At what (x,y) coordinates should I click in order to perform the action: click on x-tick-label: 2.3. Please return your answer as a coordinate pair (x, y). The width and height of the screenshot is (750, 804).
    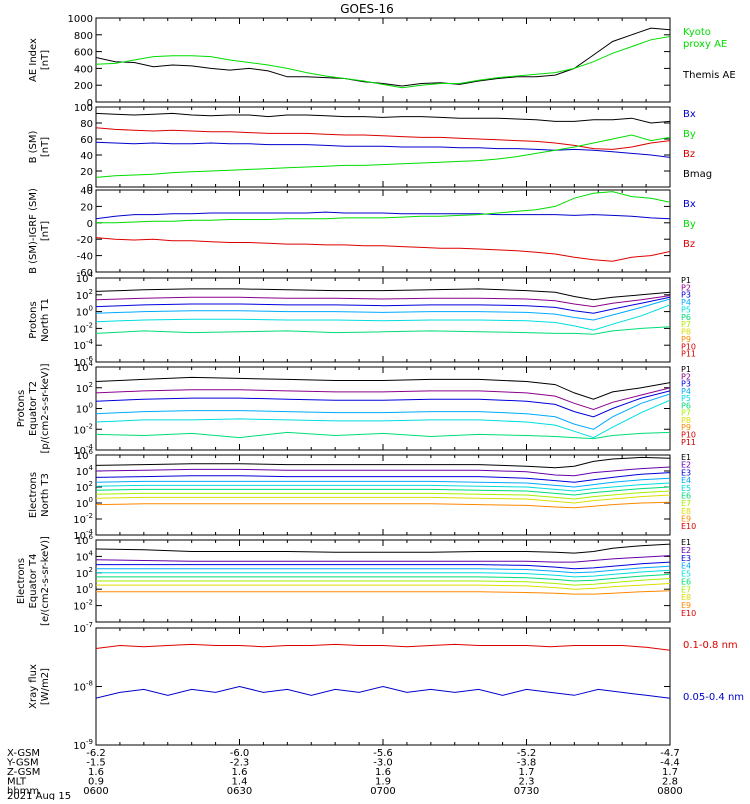
    Looking at the image, I should click on (527, 782).